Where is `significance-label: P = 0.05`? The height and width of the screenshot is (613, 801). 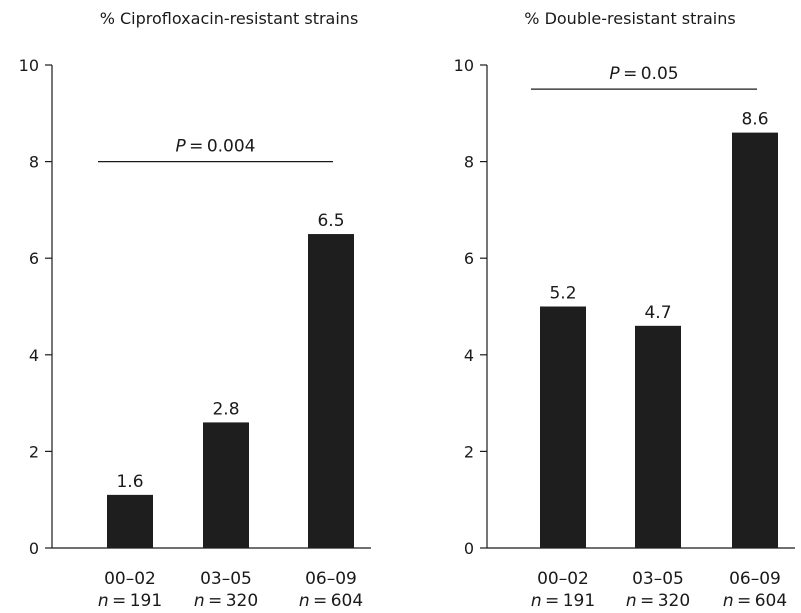
significance-label: P = 0.05 is located at coordinates (643, 74).